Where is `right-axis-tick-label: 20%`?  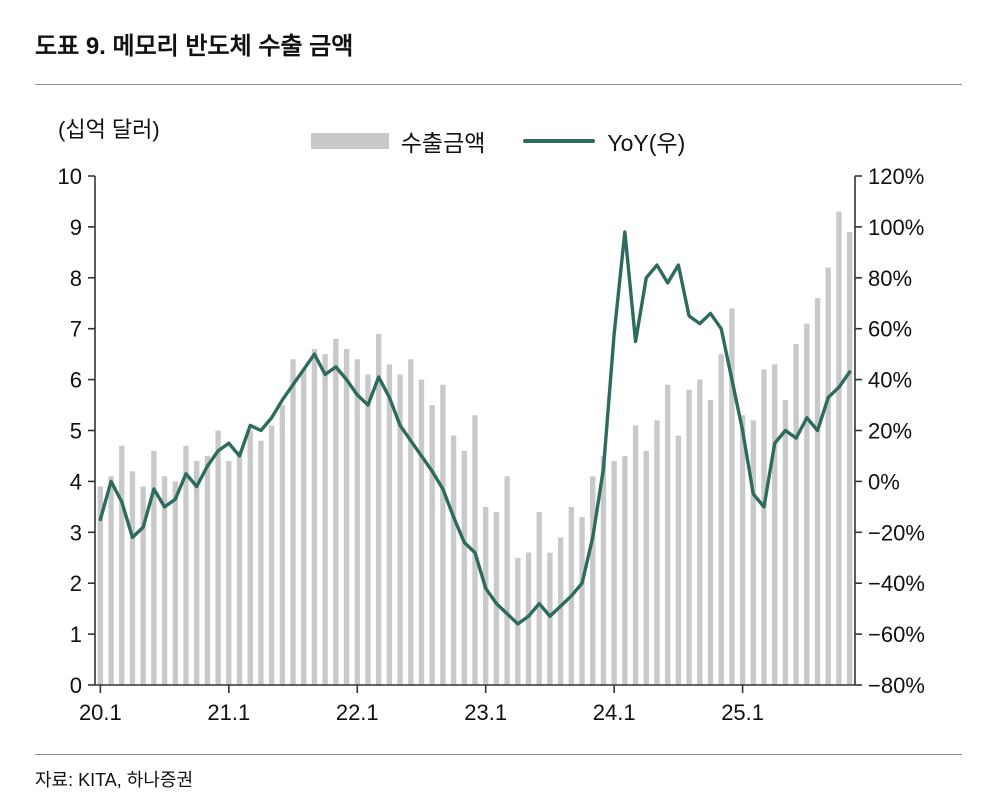
right-axis-tick-label: 20% is located at coordinates (890, 431).